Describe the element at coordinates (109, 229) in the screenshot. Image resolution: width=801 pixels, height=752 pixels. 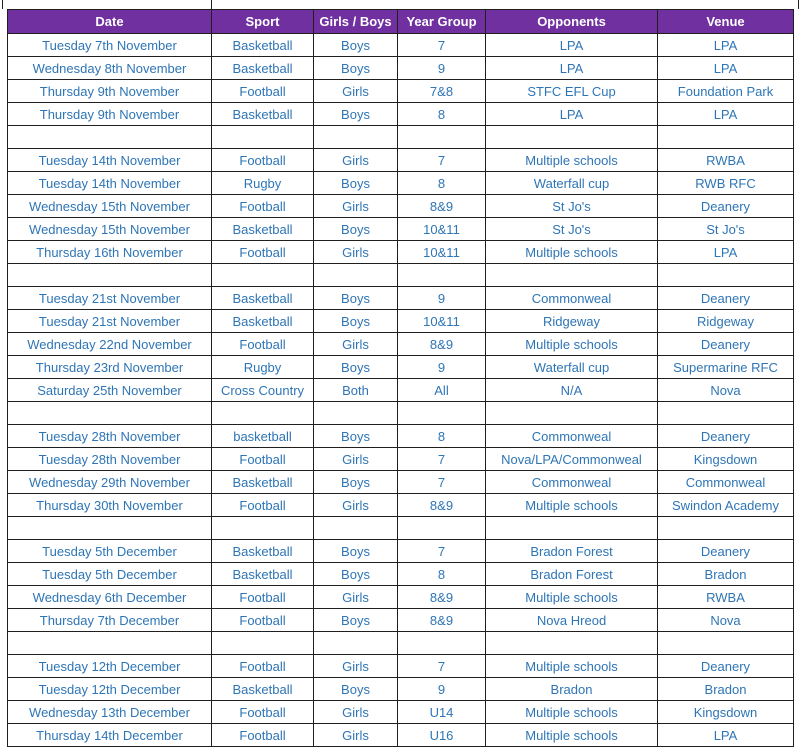
I see `cell-date: Wednesday 15th November` at that location.